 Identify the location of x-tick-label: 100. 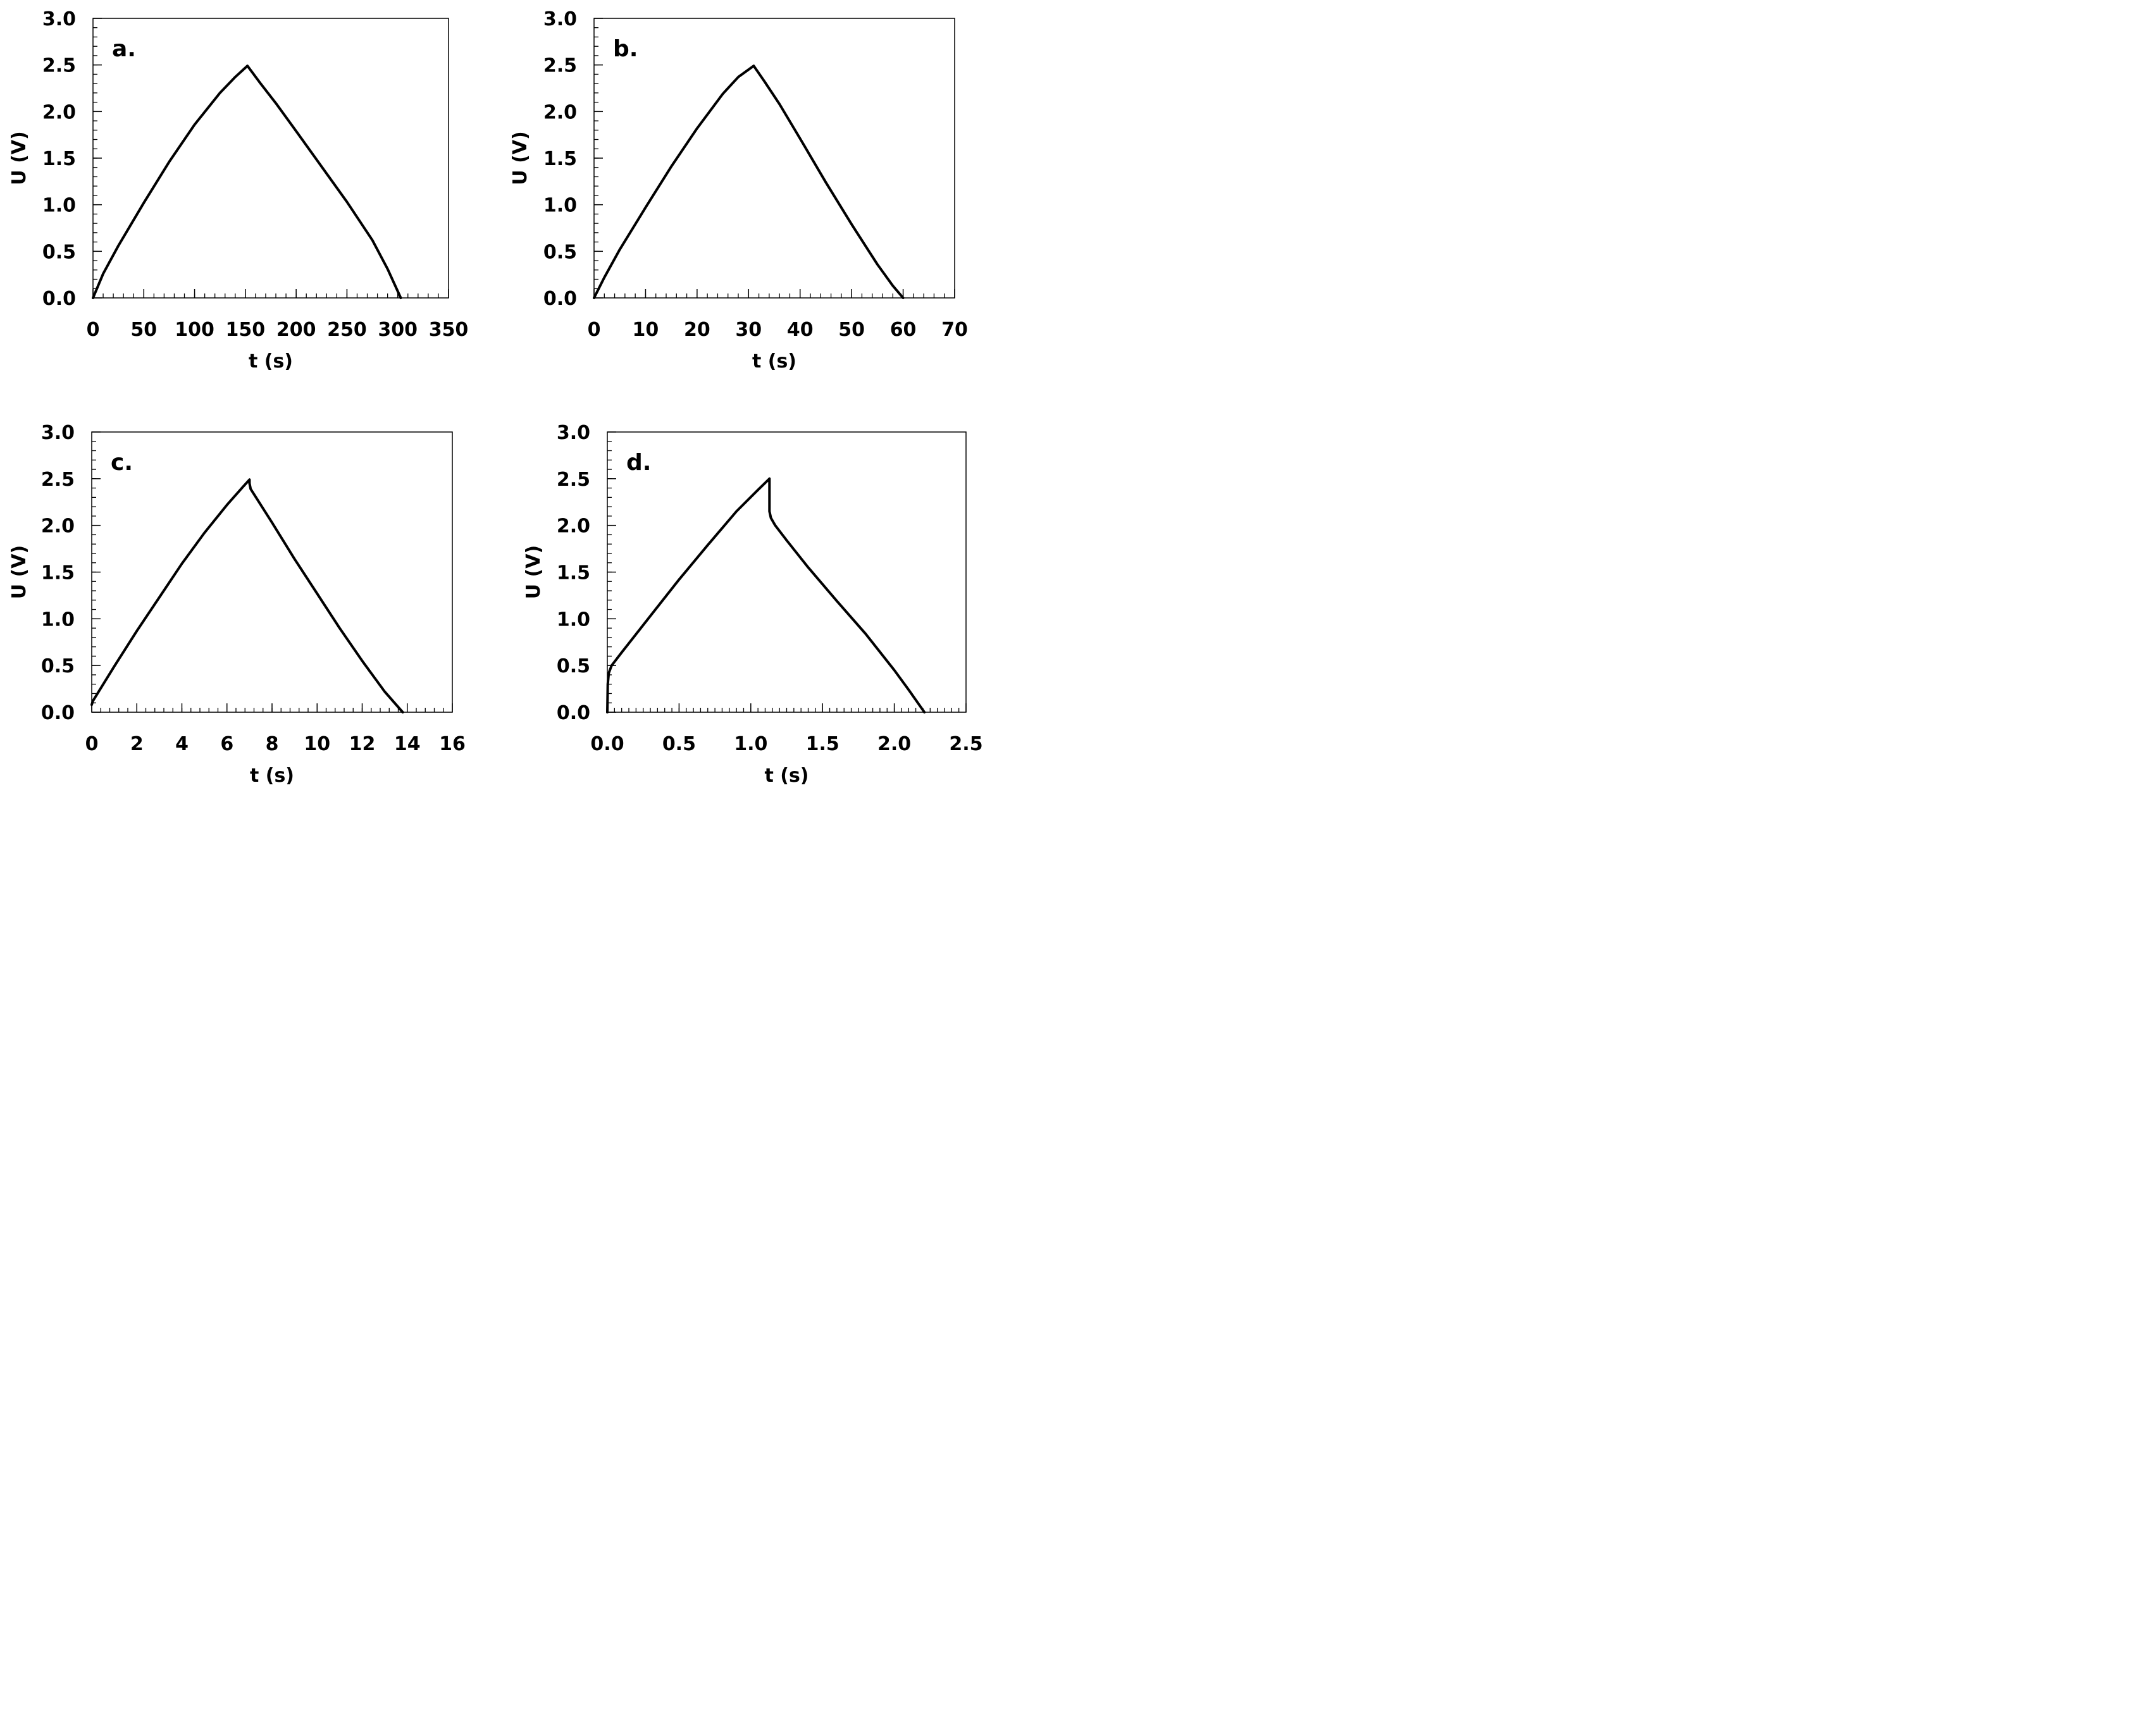
(194, 330).